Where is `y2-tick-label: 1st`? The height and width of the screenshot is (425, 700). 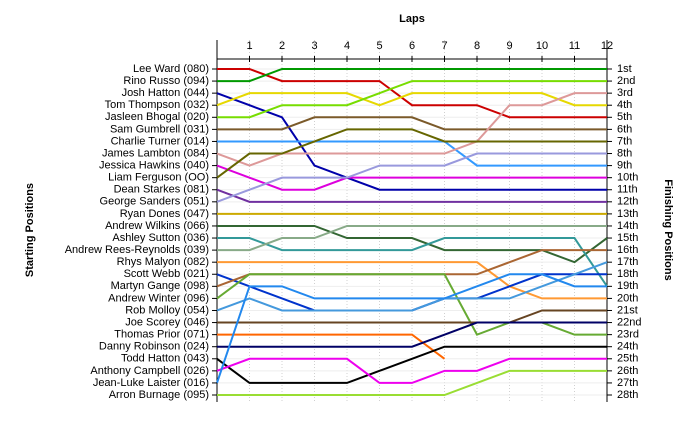
y2-tick-label: 1st is located at coordinates (624, 69).